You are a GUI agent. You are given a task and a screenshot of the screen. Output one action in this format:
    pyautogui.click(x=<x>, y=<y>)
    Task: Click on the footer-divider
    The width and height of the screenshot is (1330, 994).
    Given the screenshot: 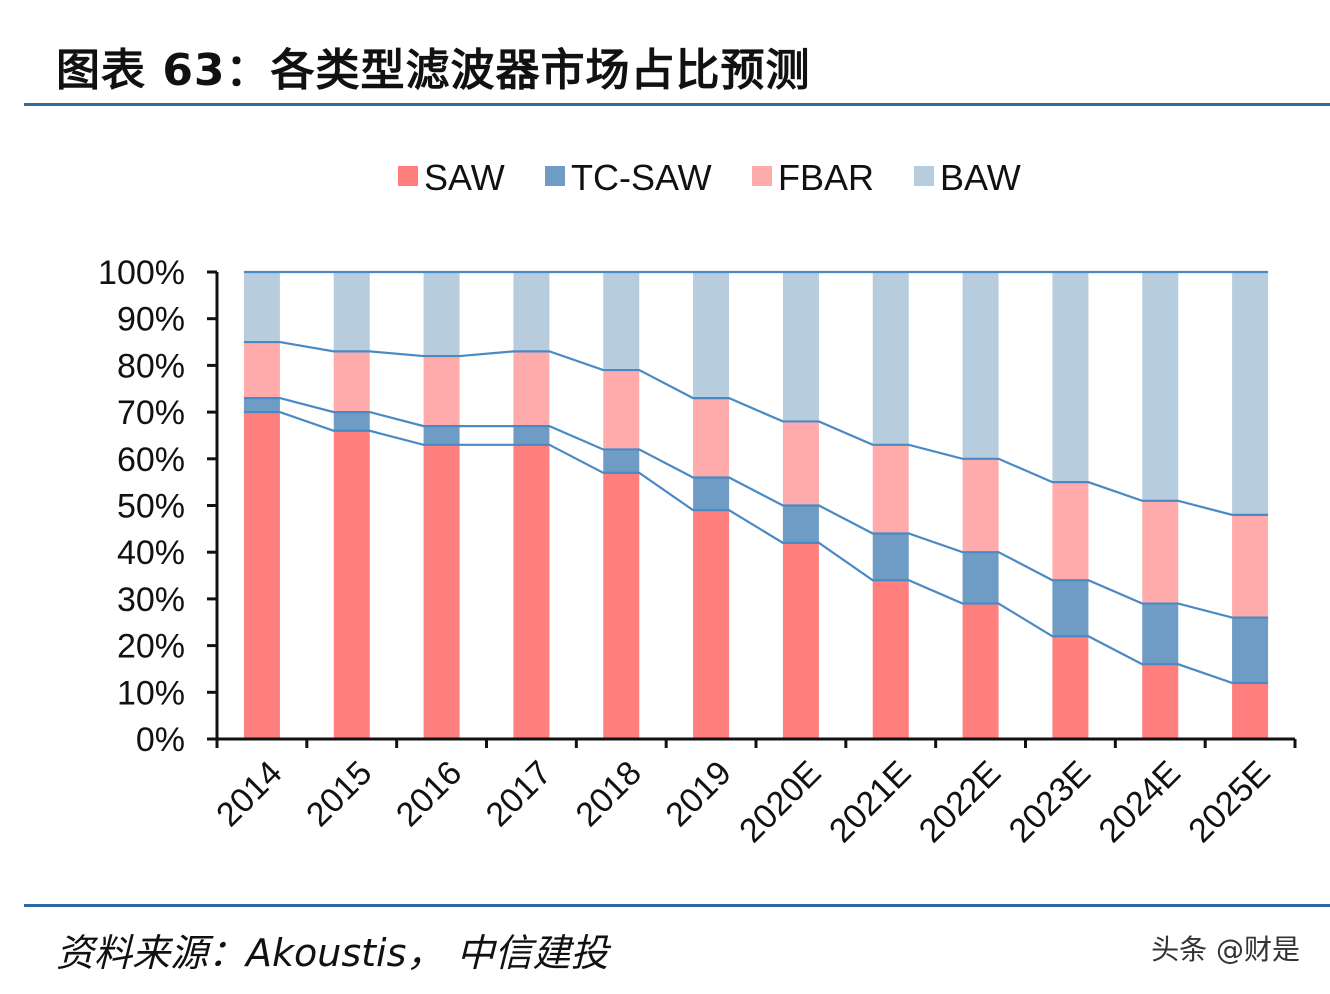 What is the action you would take?
    pyautogui.click(x=677, y=905)
    